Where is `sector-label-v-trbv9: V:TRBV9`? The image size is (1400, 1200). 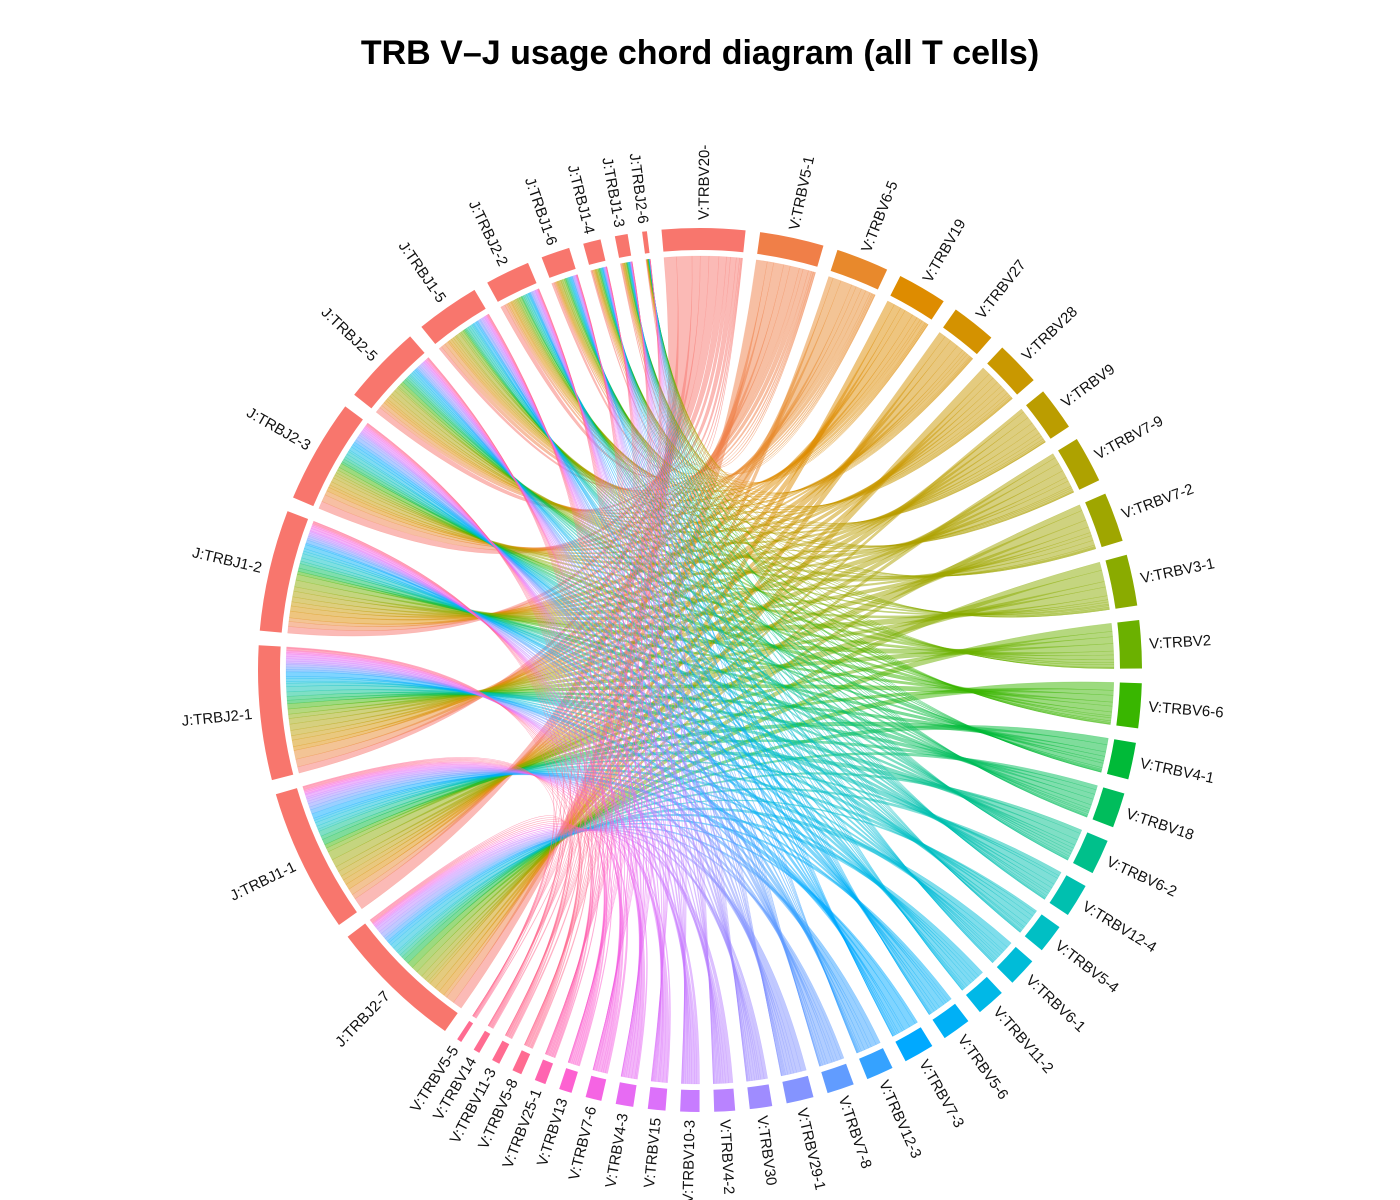 sector-label-v-trbv9: V:TRBV9 is located at coordinates (1088, 386).